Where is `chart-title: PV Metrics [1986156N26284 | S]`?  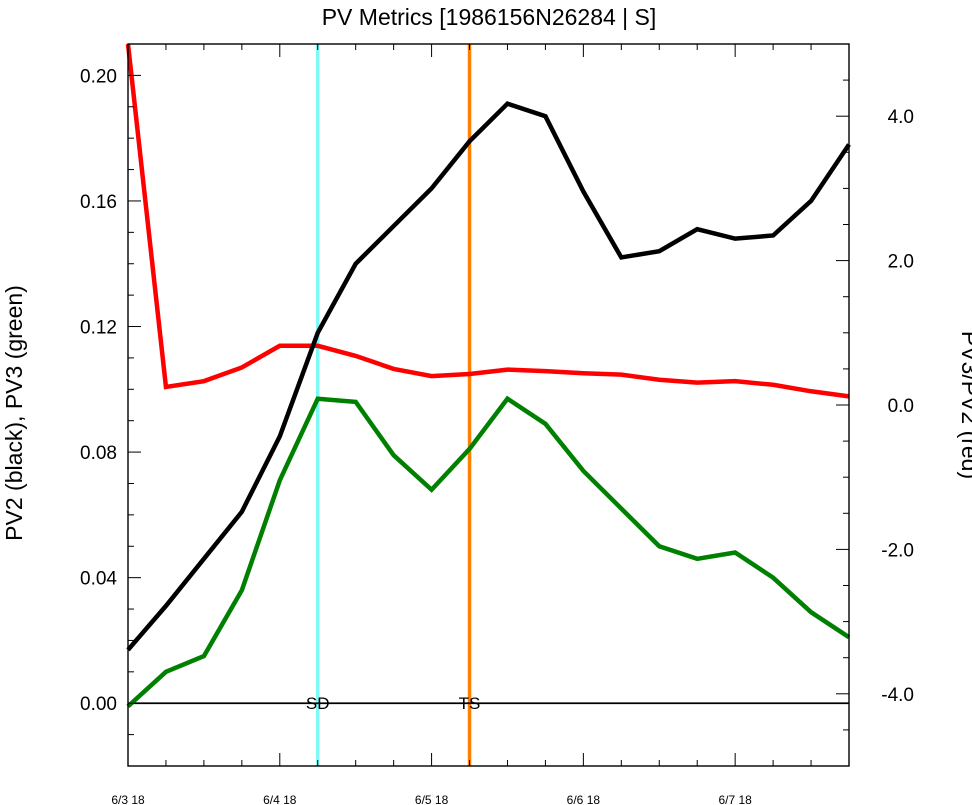 chart-title: PV Metrics [1986156N26284 | S] is located at coordinates (489, 17).